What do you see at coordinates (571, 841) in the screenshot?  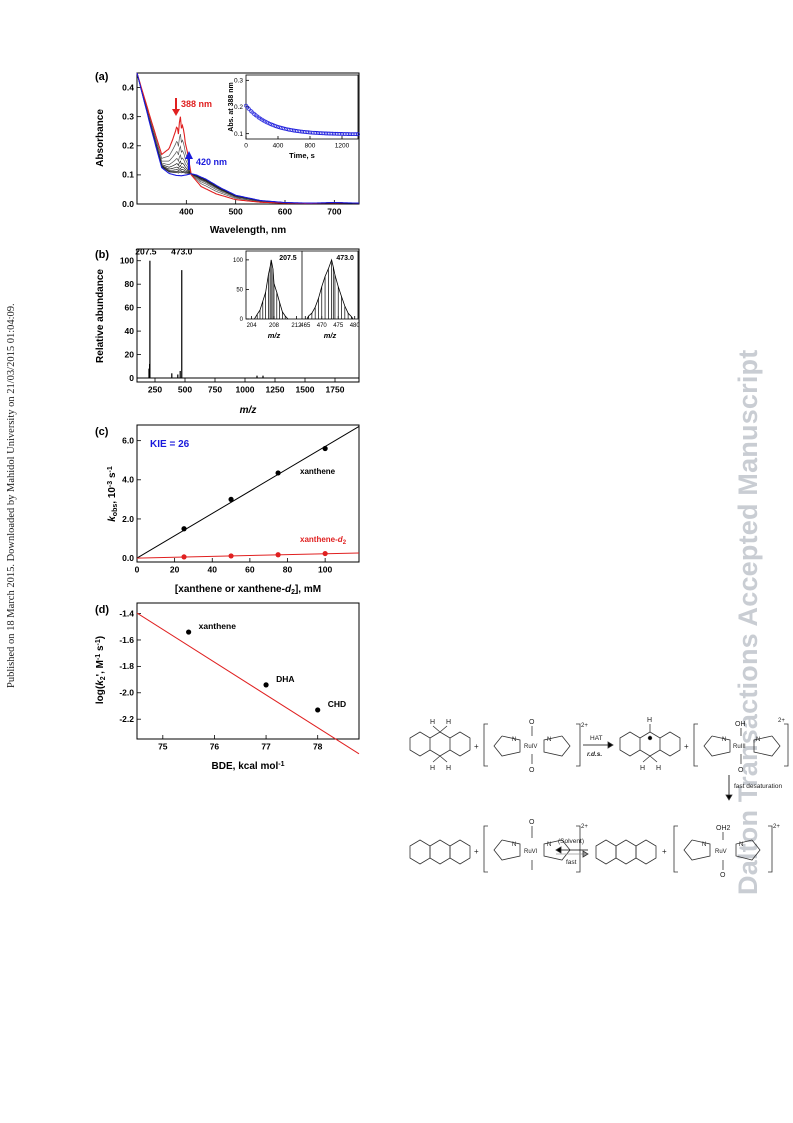 I see `solvent-label: (Solvent)` at bounding box center [571, 841].